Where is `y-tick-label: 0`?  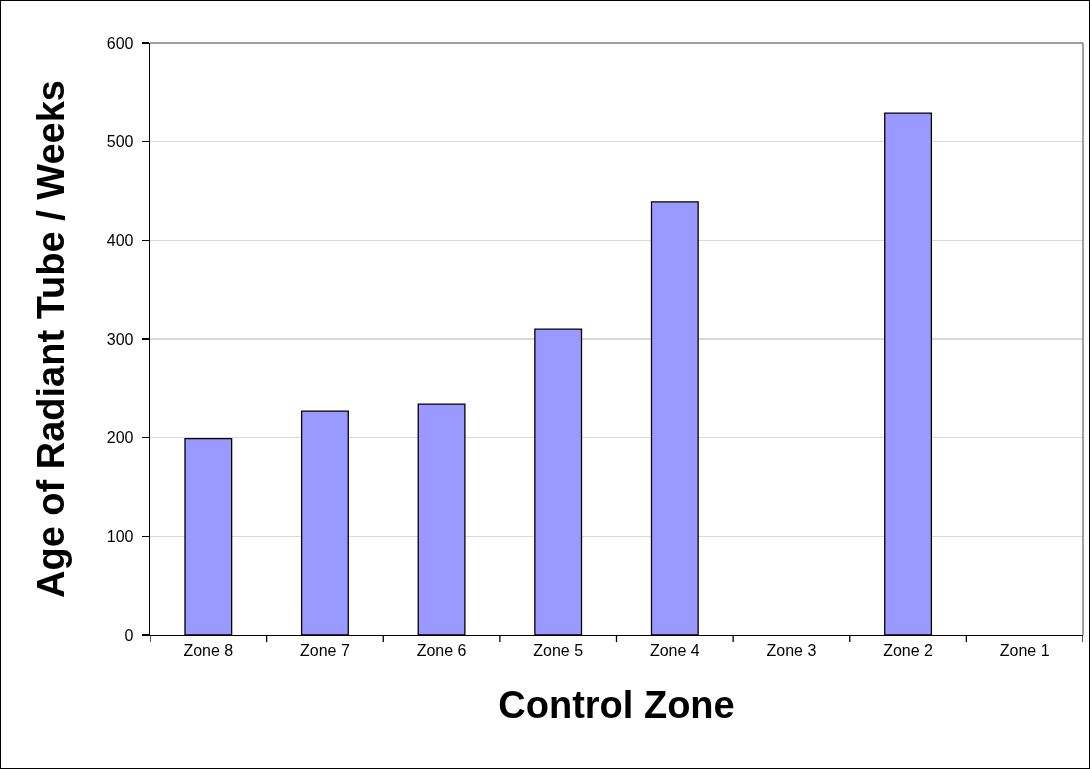 y-tick-label: 0 is located at coordinates (129, 635).